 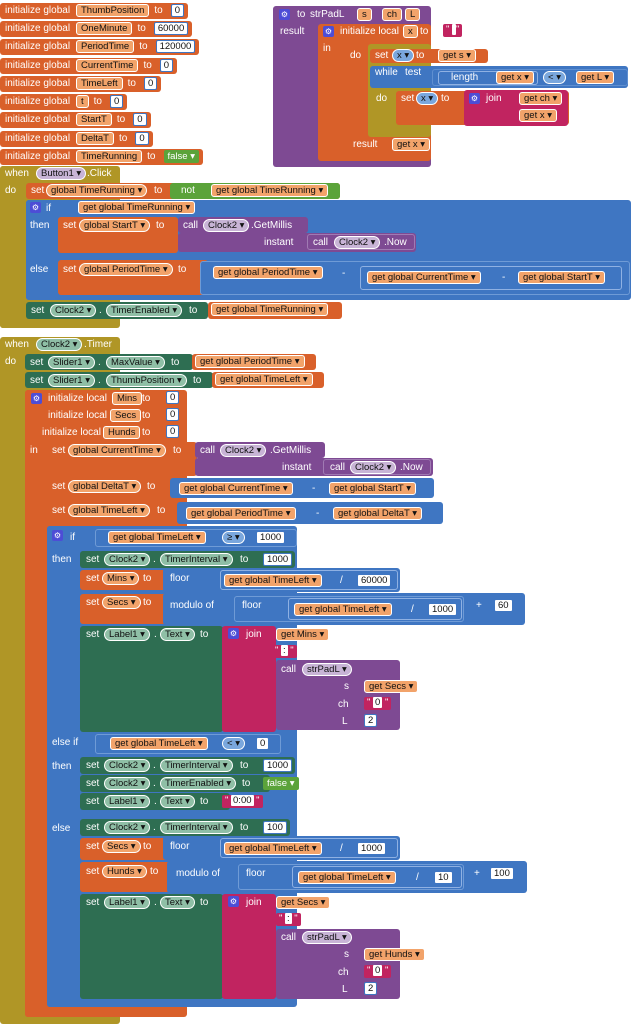 I want to click on global-variable-block: initialize global t to 0, so click(x=64, y=102).